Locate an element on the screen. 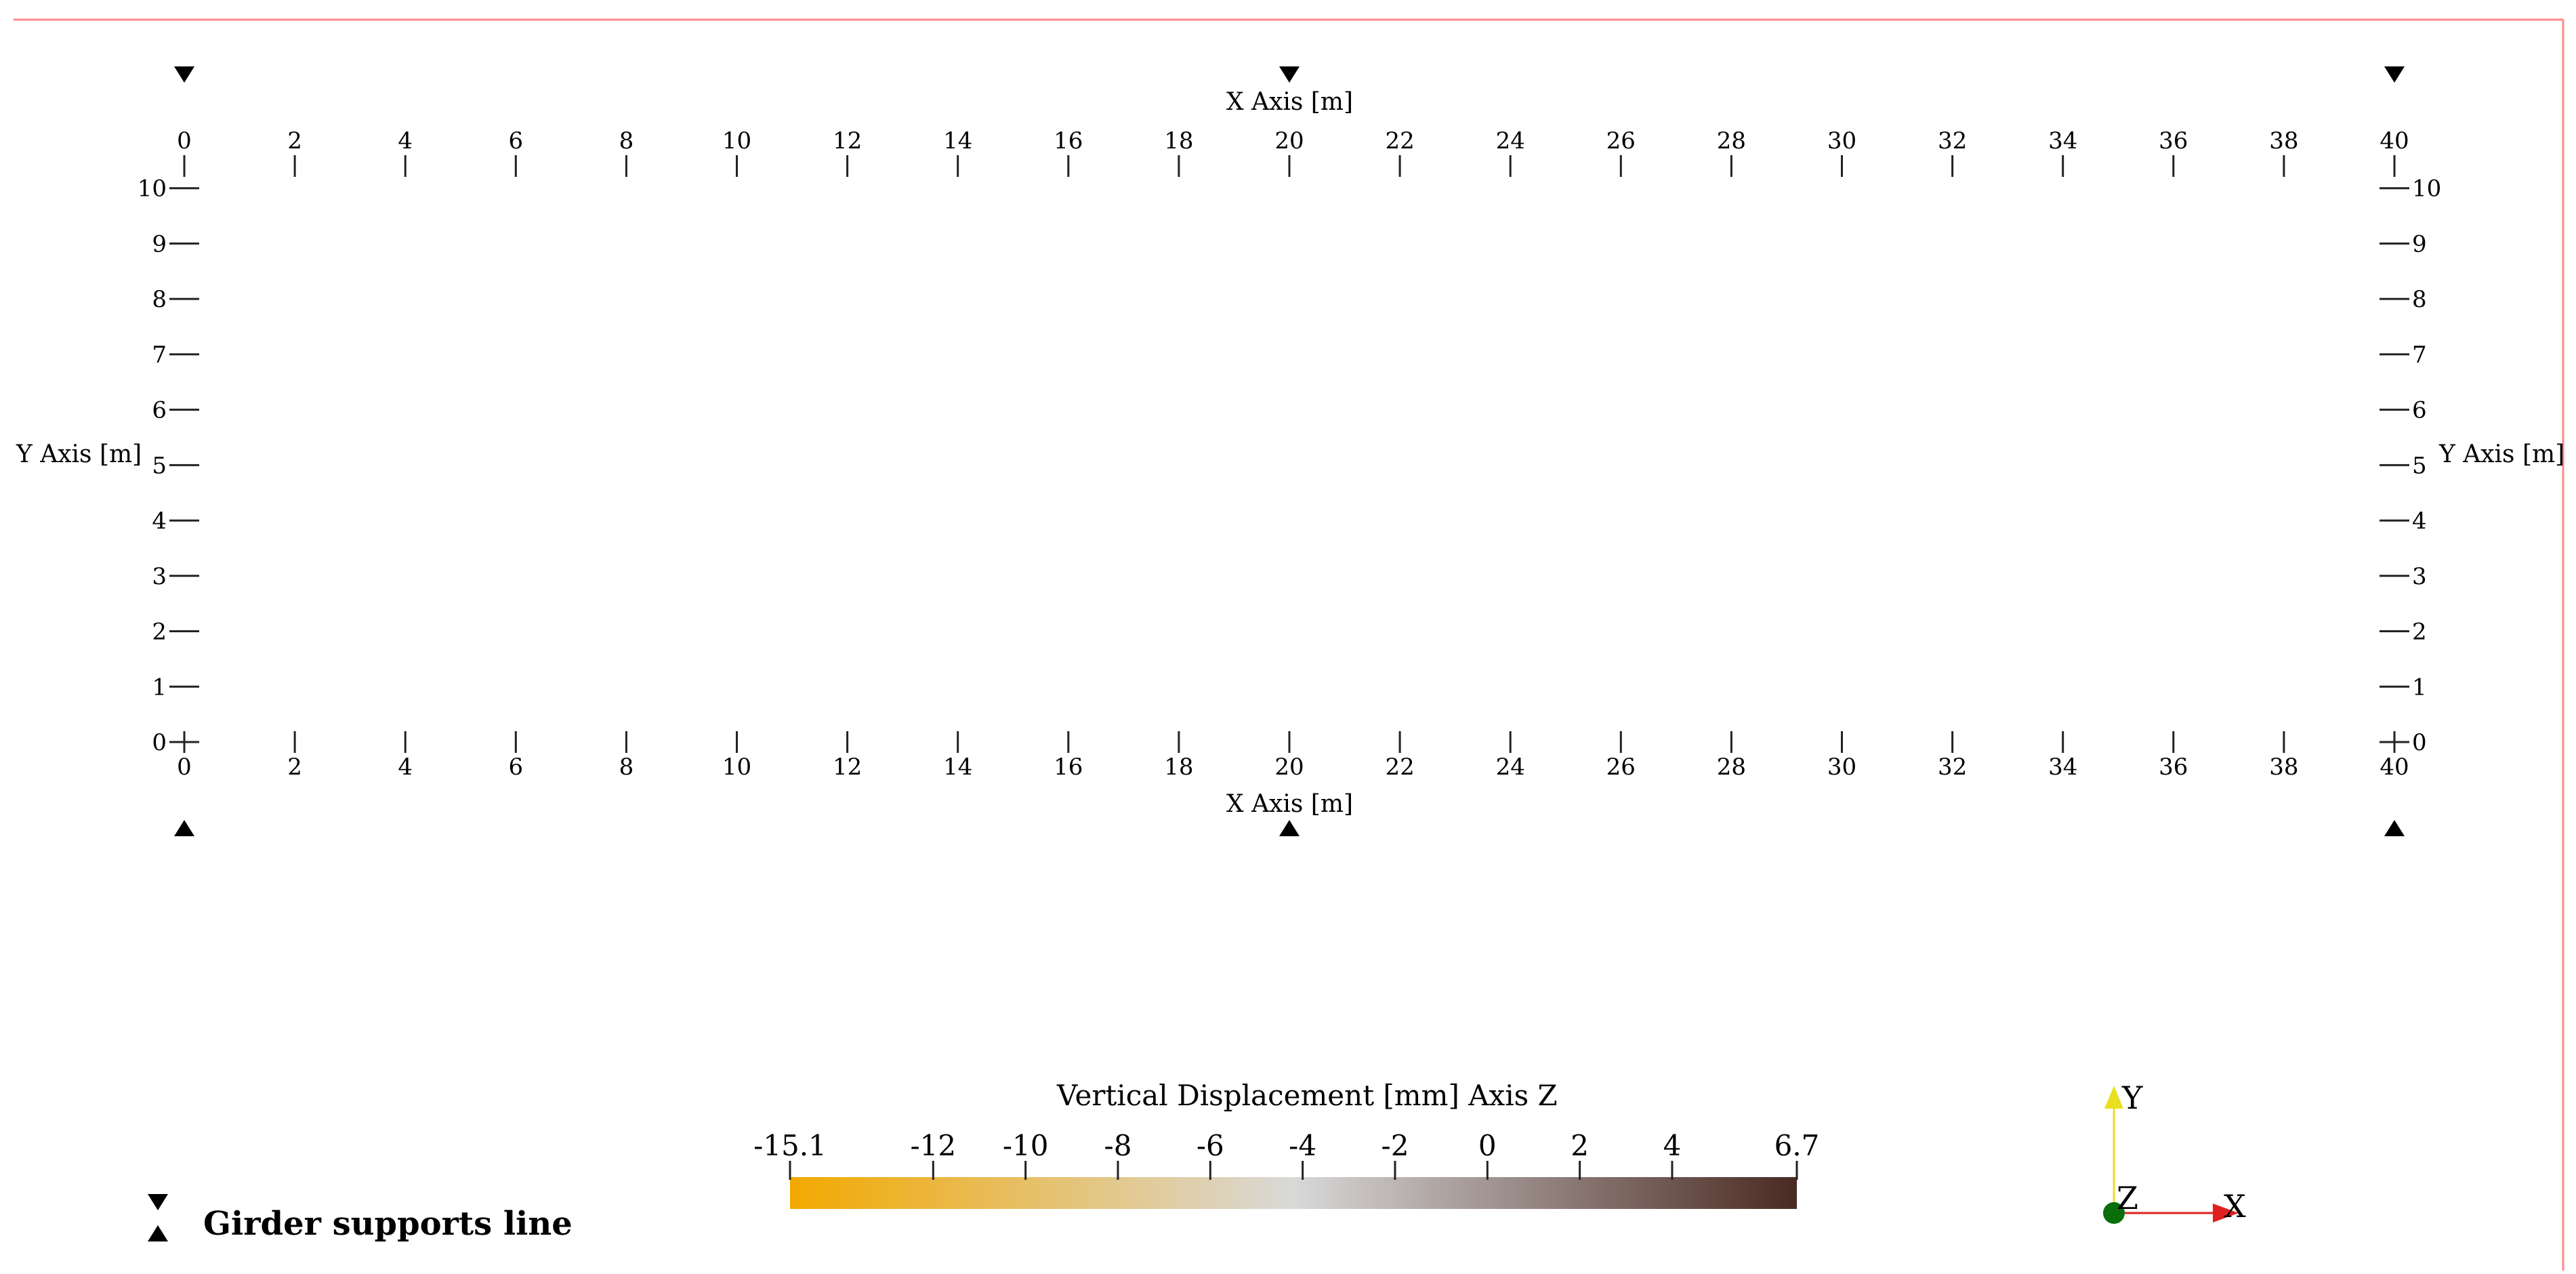  y-tick-label-right: 5 is located at coordinates (2419, 465).